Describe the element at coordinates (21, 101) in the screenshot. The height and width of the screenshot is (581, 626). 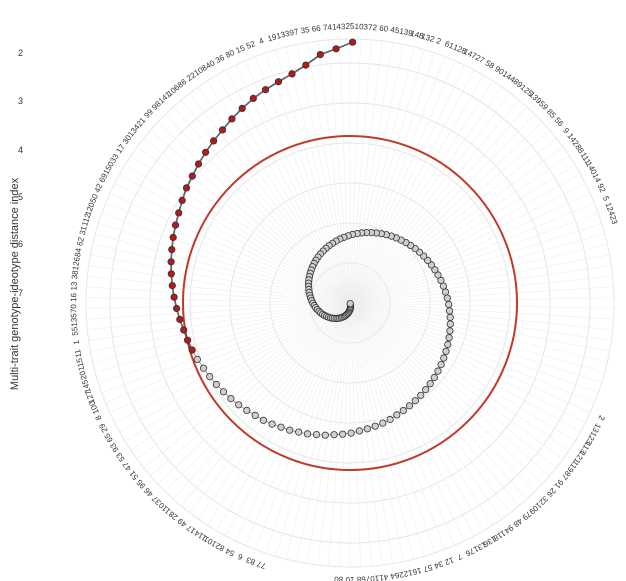
I see `radial-tick-label: 3` at that location.